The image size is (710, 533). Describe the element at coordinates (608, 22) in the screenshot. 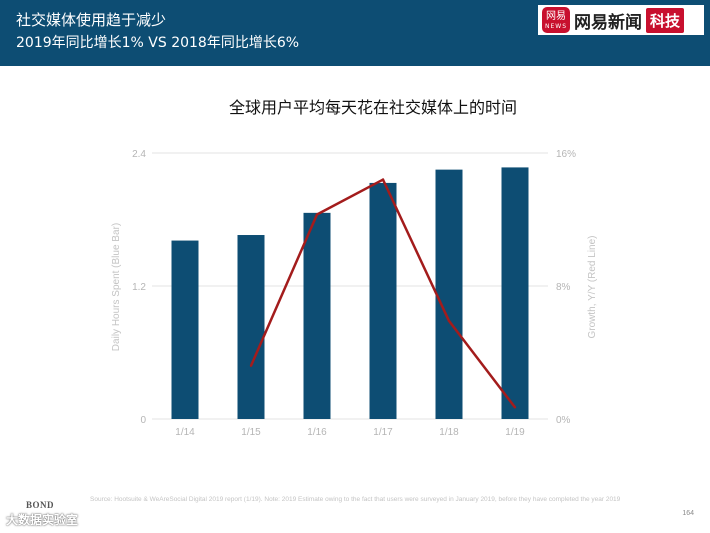

I see `brand-name: 网易新闻` at that location.